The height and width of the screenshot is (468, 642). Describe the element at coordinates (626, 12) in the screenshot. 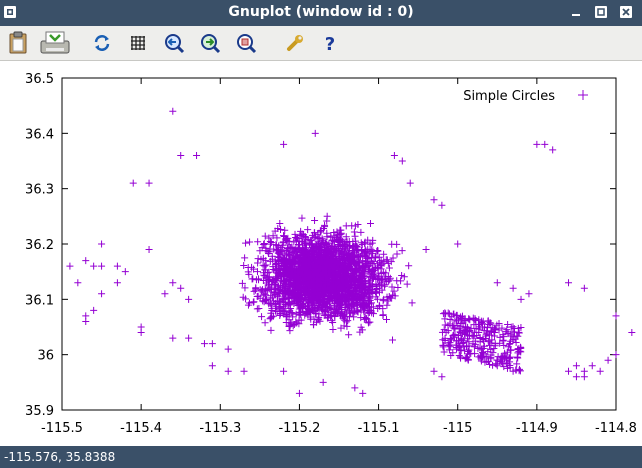

I see `close-icon` at that location.